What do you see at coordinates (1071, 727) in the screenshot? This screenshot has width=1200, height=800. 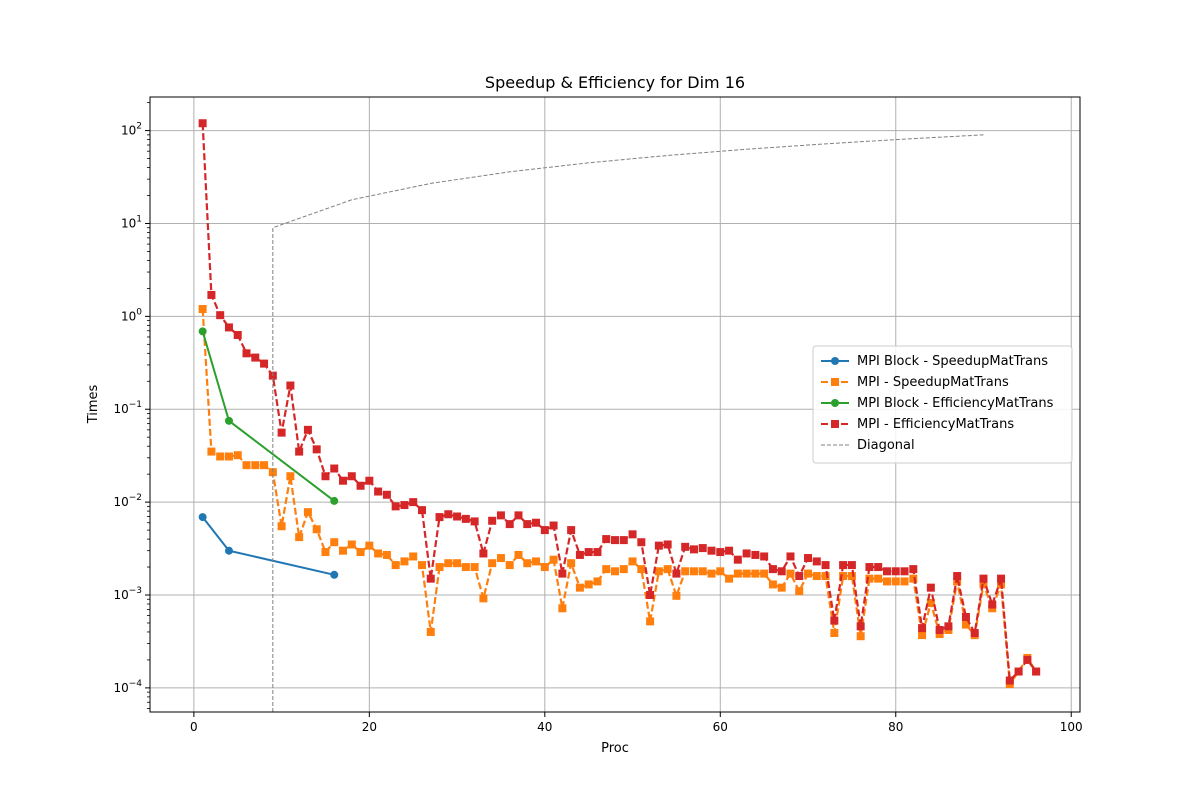 I see `x-tick-label: 100` at bounding box center [1071, 727].